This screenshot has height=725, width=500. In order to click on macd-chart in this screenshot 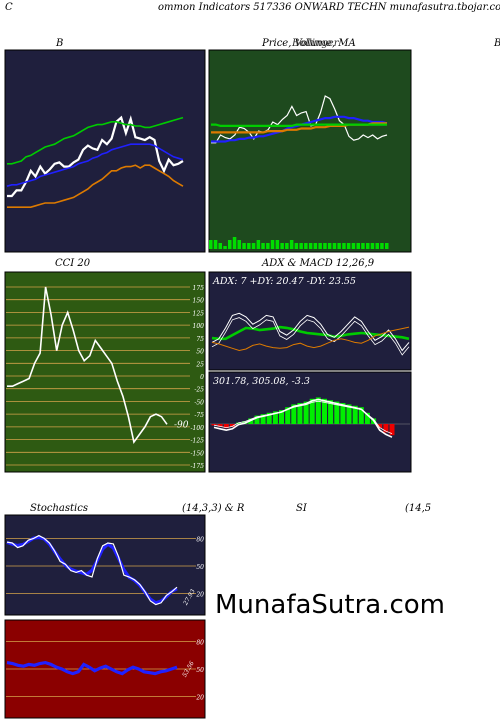, I will do `click(310, 417)`.